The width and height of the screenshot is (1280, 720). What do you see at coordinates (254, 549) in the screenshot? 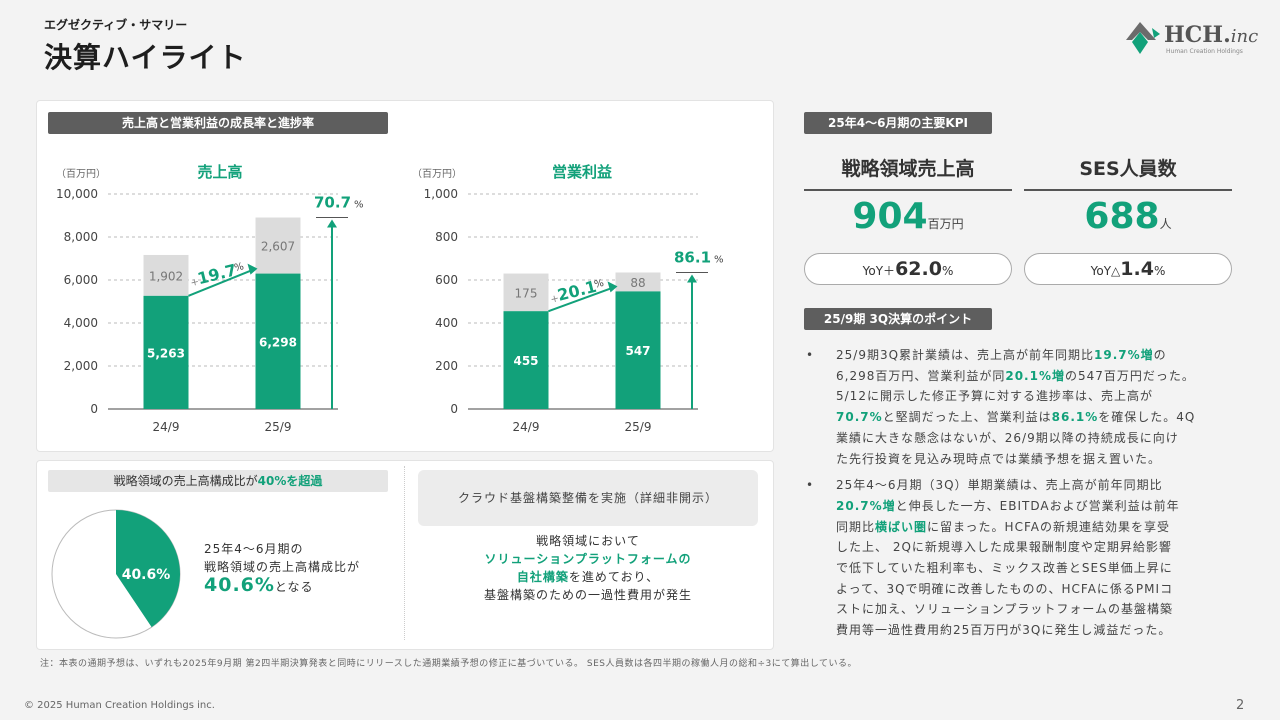
I see `strategy-line1: 25年4～6月期の` at bounding box center [254, 549].